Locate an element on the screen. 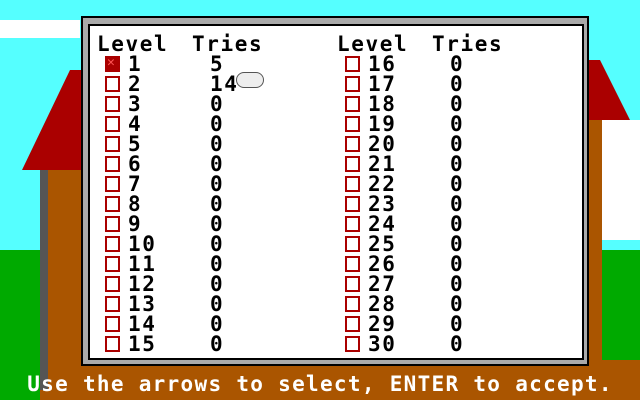 This screenshot has height=400, width=640. level-number: 19 is located at coordinates (382, 124).